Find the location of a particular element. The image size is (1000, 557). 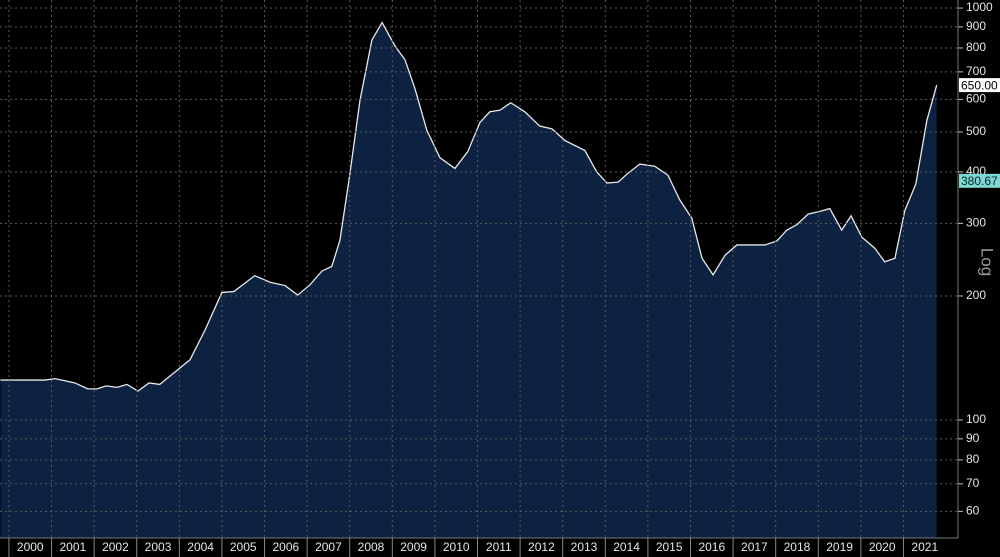

x-tick-label: 2007 is located at coordinates (328, 547).